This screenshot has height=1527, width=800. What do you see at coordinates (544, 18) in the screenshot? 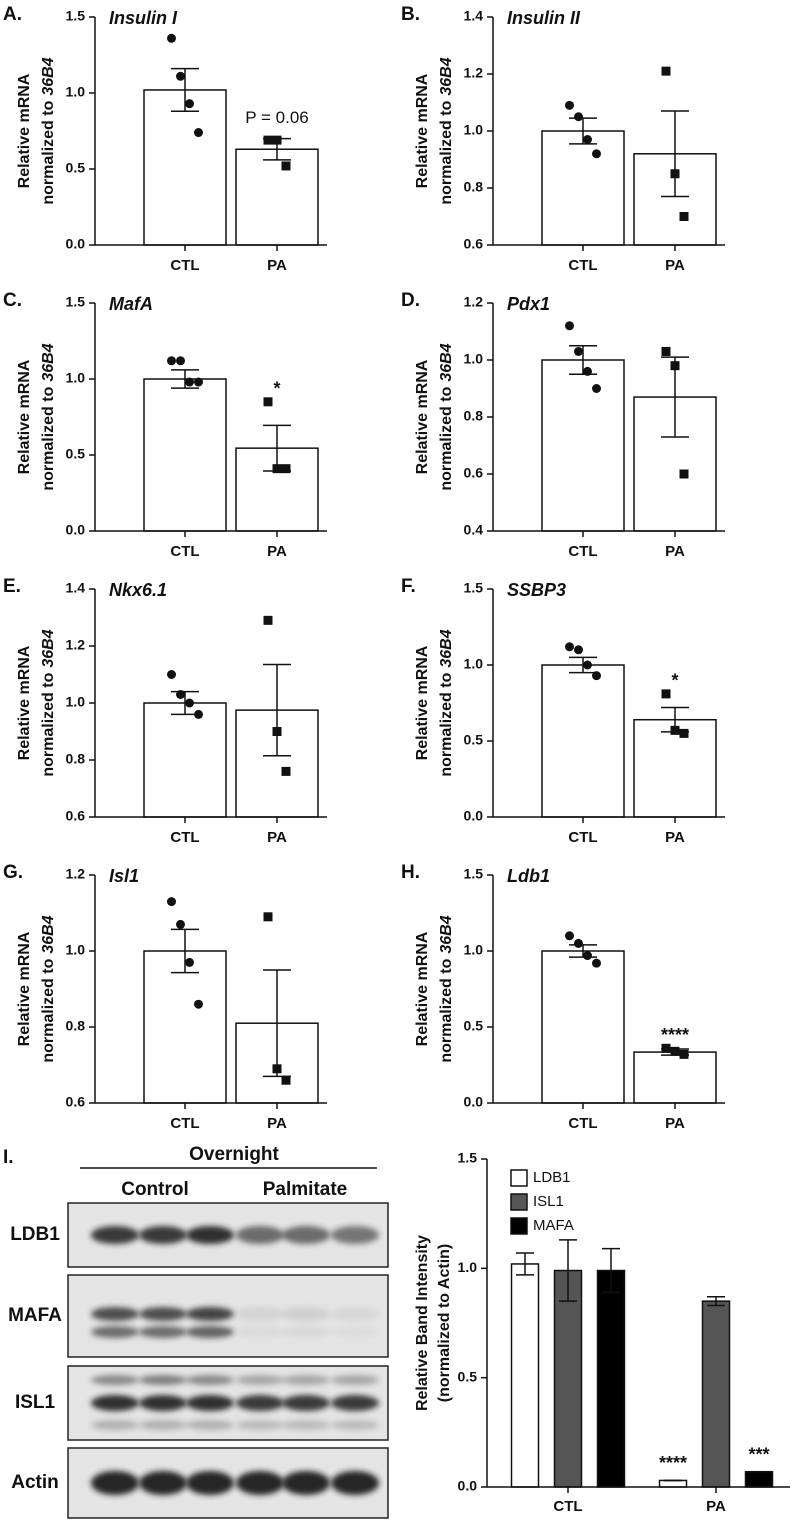
I see `panel-title: Insulin II` at bounding box center [544, 18].